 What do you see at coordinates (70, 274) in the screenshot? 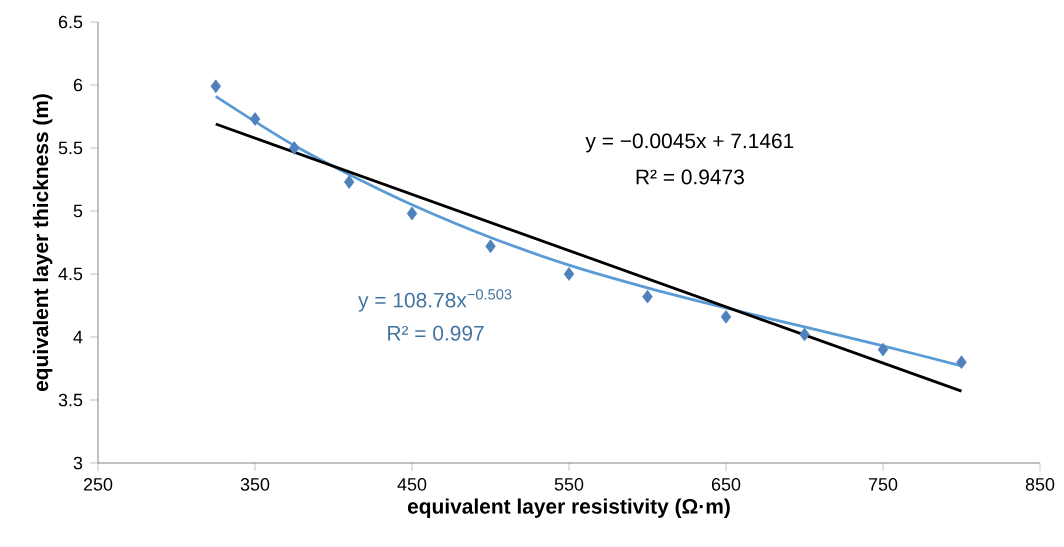
I see `y-tick-label: 4.5` at bounding box center [70, 274].